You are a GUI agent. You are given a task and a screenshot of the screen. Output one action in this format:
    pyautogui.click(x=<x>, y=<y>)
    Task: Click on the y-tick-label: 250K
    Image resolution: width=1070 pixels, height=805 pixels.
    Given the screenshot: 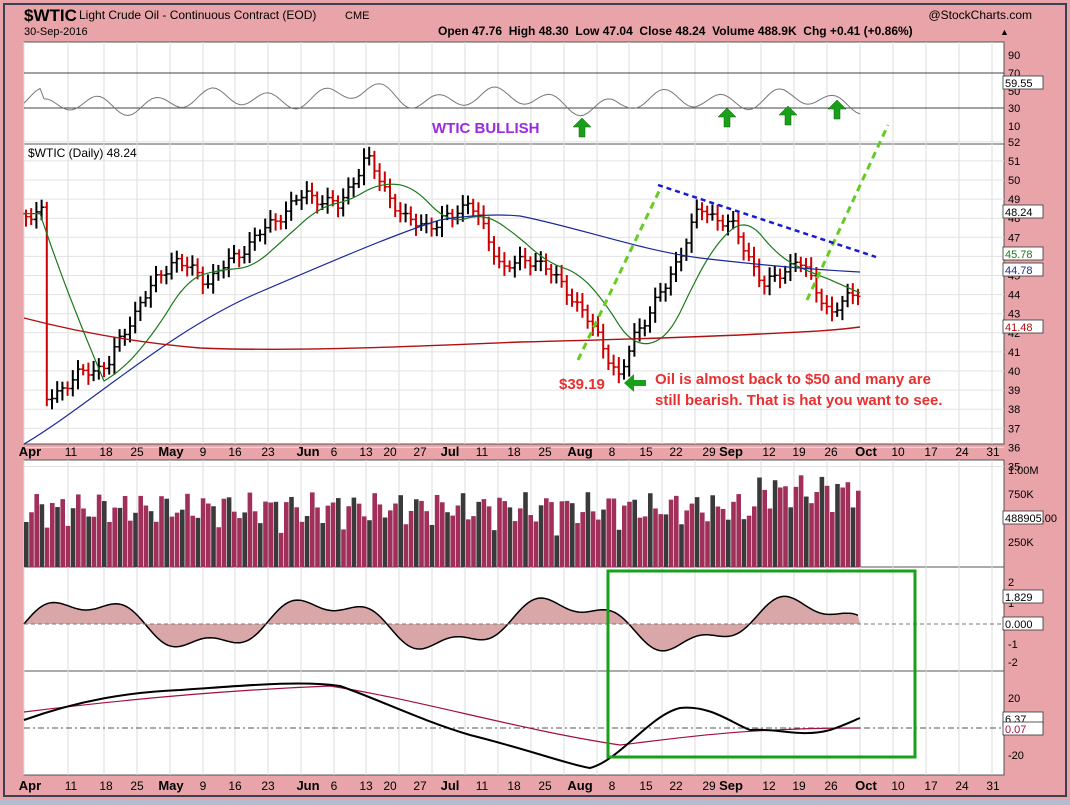 What is the action you would take?
    pyautogui.click(x=1021, y=543)
    